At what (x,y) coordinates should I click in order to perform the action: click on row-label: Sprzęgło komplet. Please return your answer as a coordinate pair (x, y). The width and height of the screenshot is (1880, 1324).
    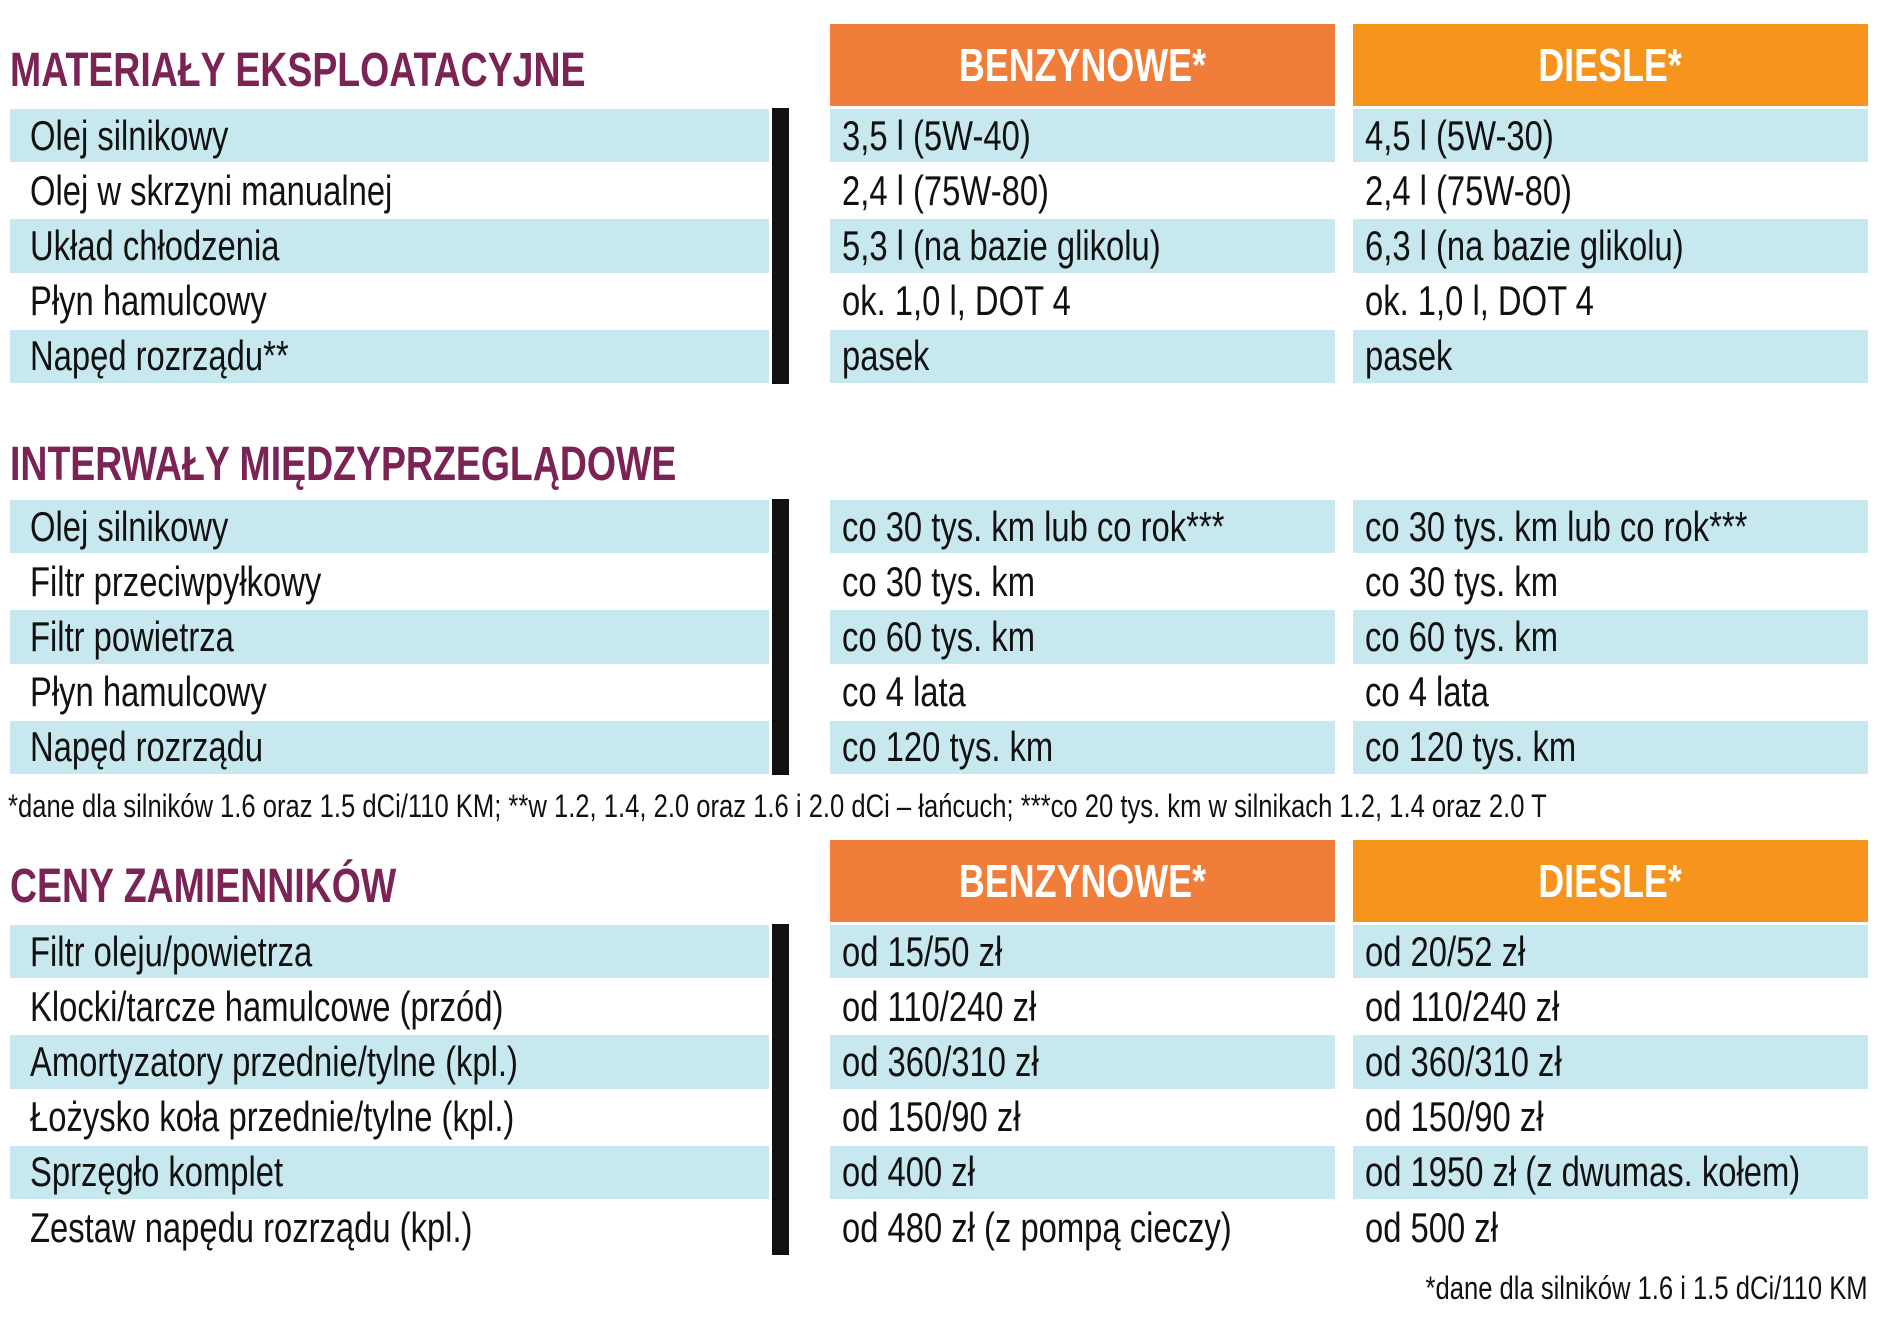
    Looking at the image, I should click on (389, 1172).